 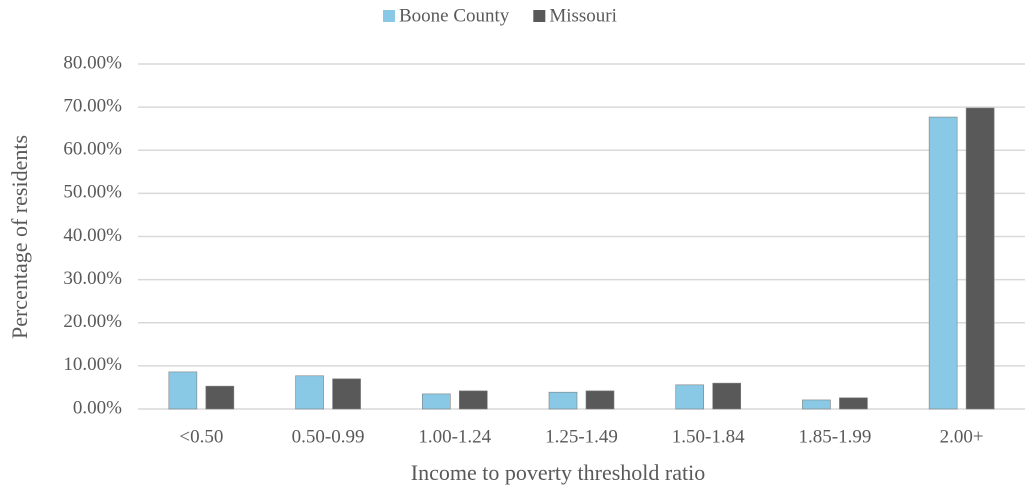 I want to click on legend-label: Boone County, so click(x=454, y=15).